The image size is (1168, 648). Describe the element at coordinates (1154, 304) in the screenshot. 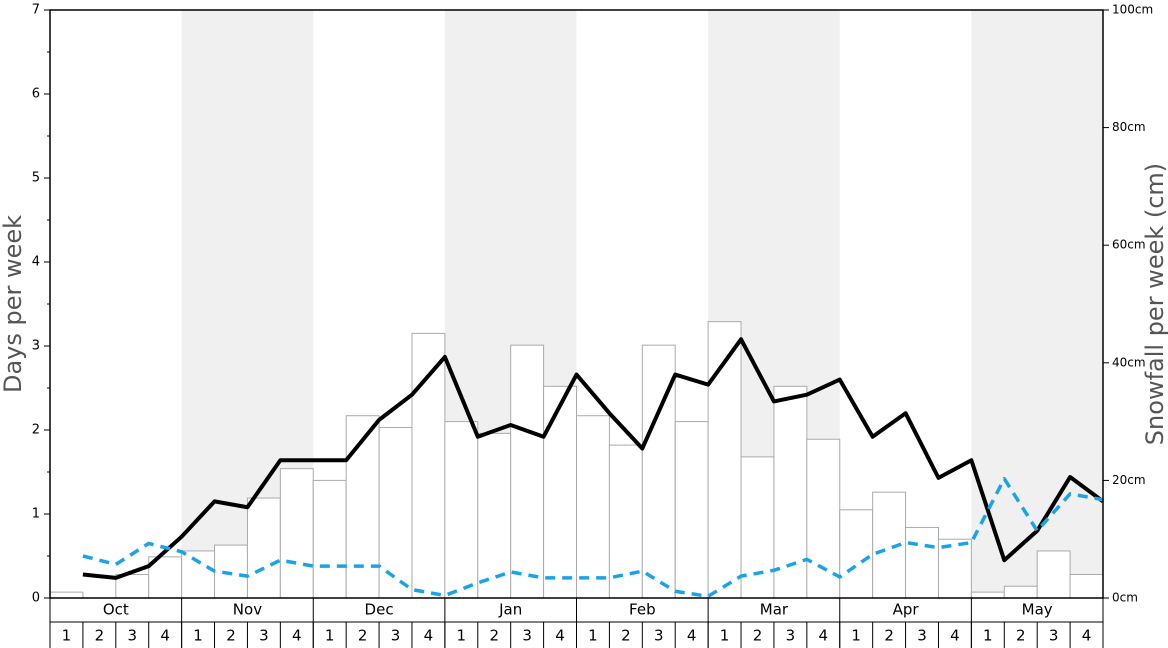

I see `y2-axis-title: Snowfall per week (cm)` at that location.